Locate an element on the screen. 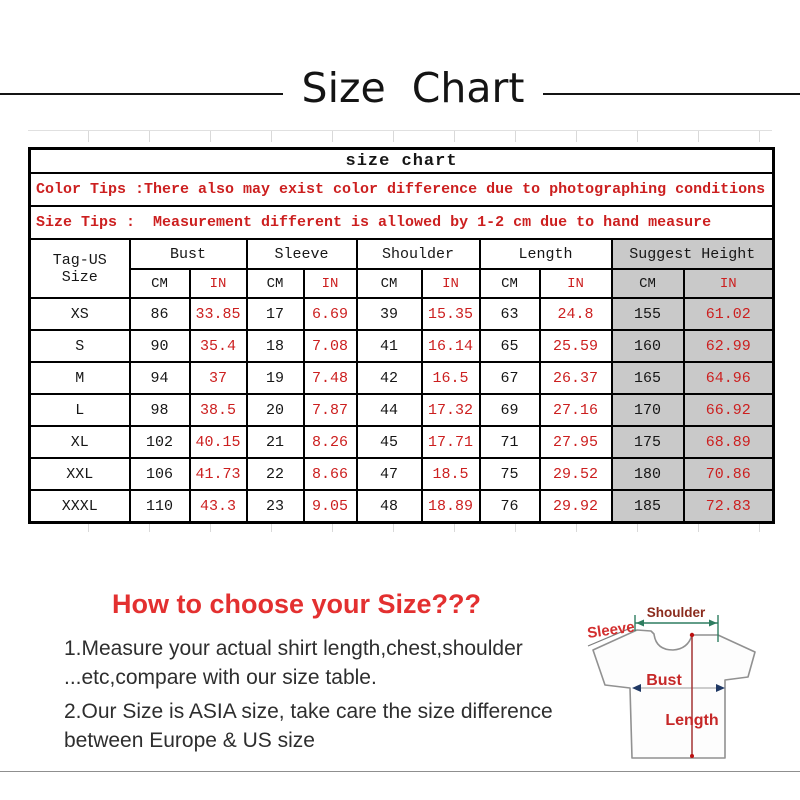 The width and height of the screenshot is (800, 800). in-value-cell: 16.14 is located at coordinates (450, 346).